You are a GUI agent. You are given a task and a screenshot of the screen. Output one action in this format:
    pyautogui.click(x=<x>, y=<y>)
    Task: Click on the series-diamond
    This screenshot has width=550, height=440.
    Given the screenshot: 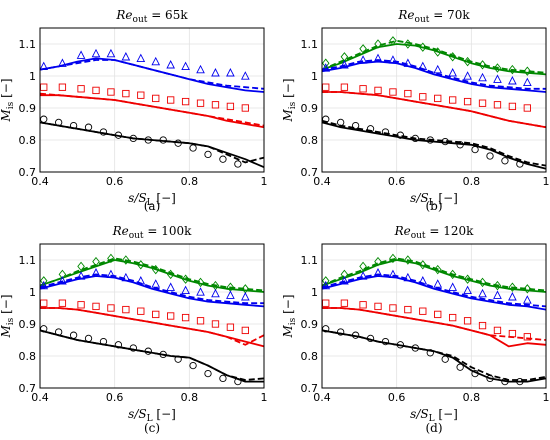 What is the action you would take?
    pyautogui.click(x=434, y=56)
    